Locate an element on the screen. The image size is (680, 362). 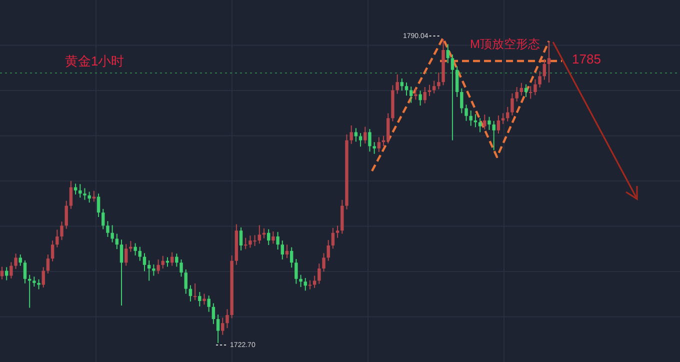
text: 1785 is located at coordinates (586, 58).